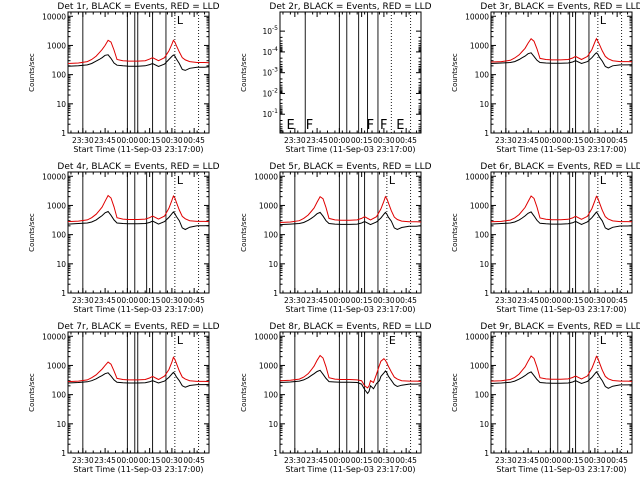 This screenshot has width=640, height=480. What do you see at coordinates (275, 111) in the screenshot?
I see `ytick-superscript: -1` at bounding box center [275, 111].